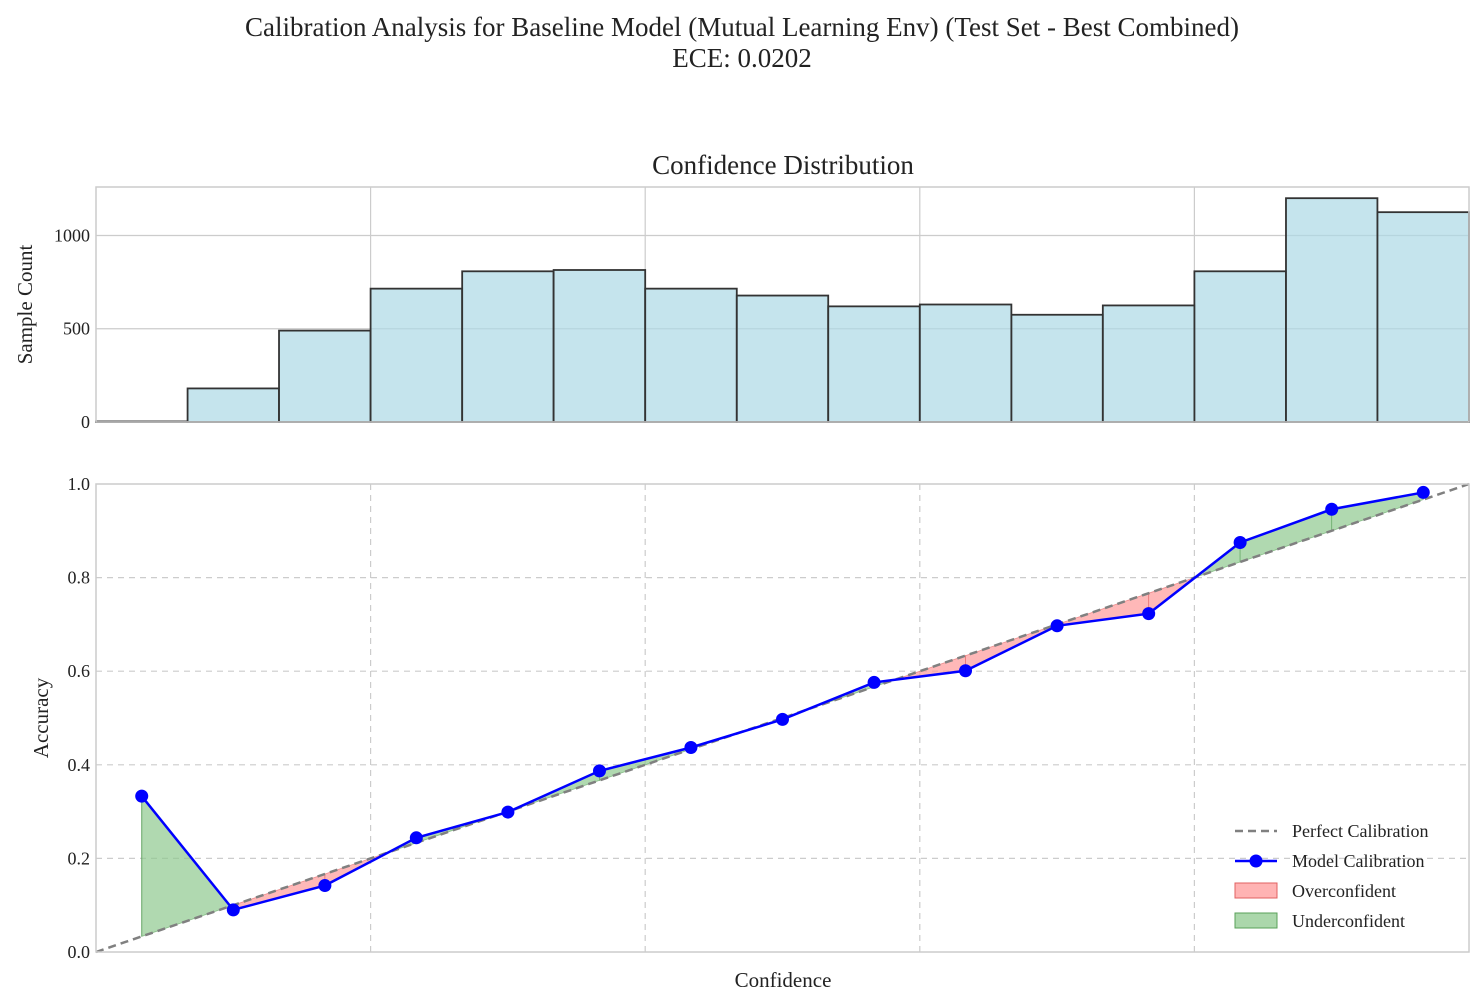 The width and height of the screenshot is (1484, 1007). I want to click on legend-label-model: Model Calibration, so click(1358, 861).